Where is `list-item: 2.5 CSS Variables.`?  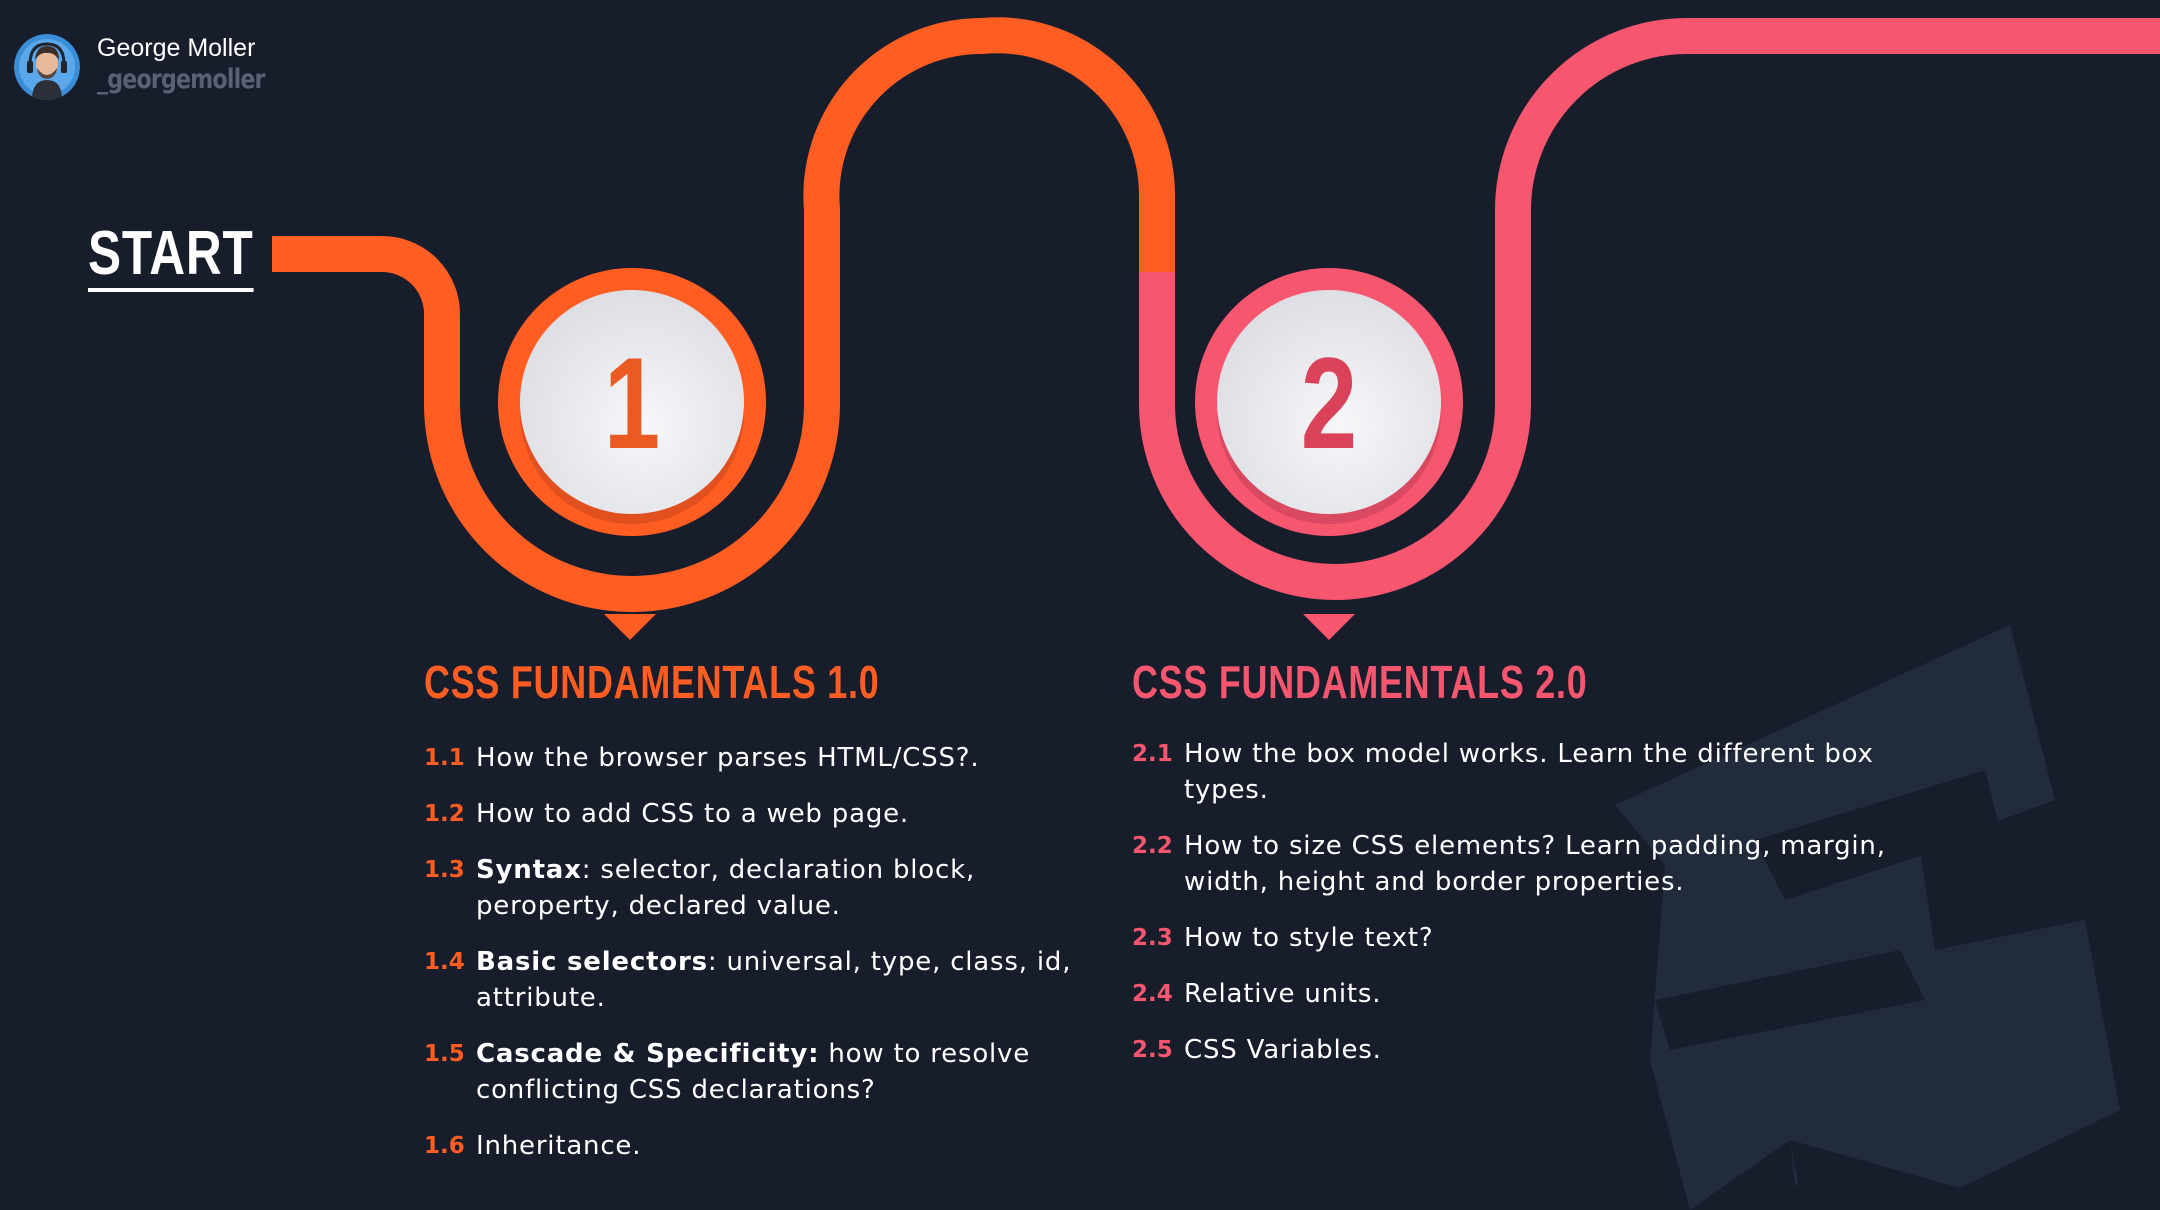
list-item: 2.5 CSS Variables. is located at coordinates (1257, 1050).